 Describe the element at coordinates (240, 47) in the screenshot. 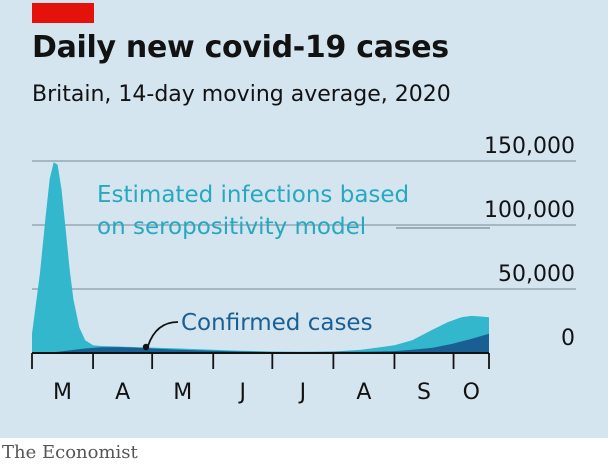

I see `chart-title: Daily new covid-19 cases` at that location.